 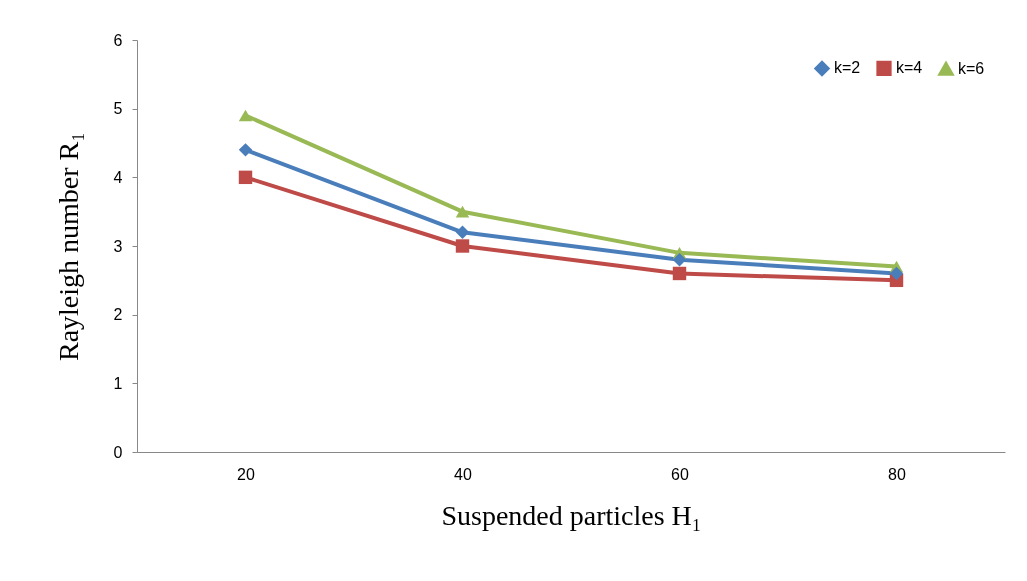 I want to click on x-tick-label: 80, so click(x=897, y=474).